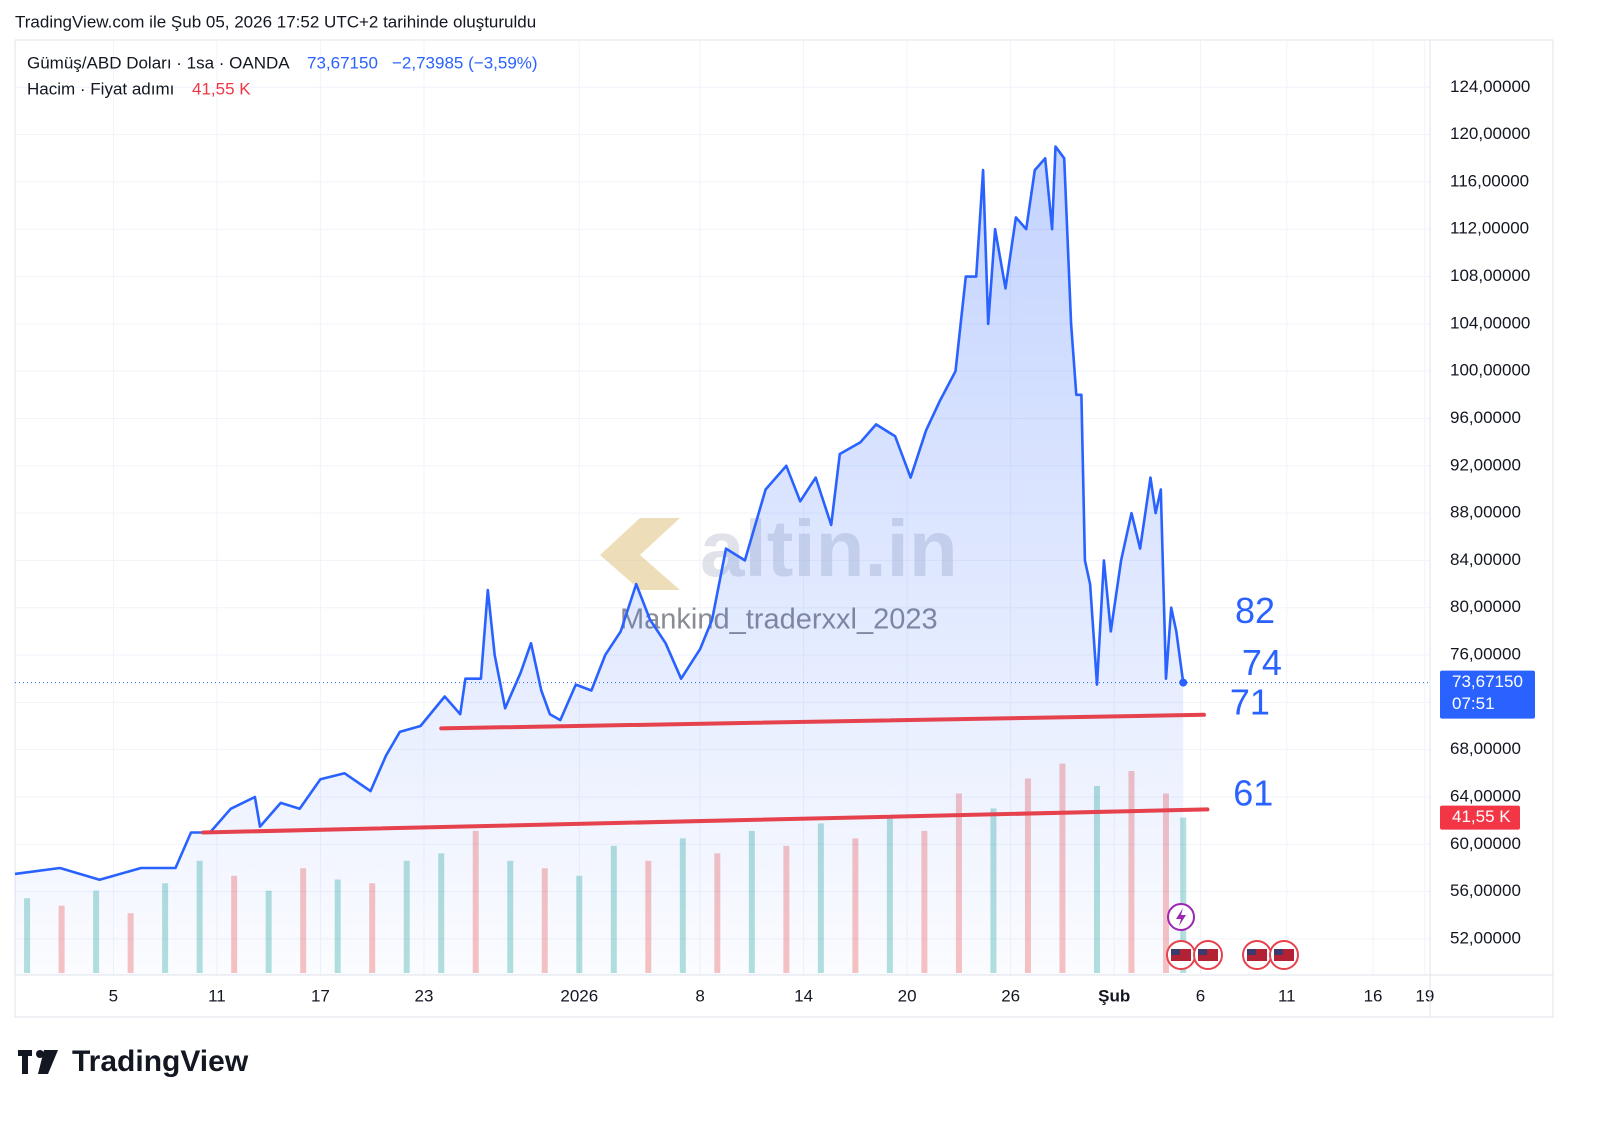  What do you see at coordinates (1485, 890) in the screenshot?
I see `y-tick-label: 56,00000` at bounding box center [1485, 890].